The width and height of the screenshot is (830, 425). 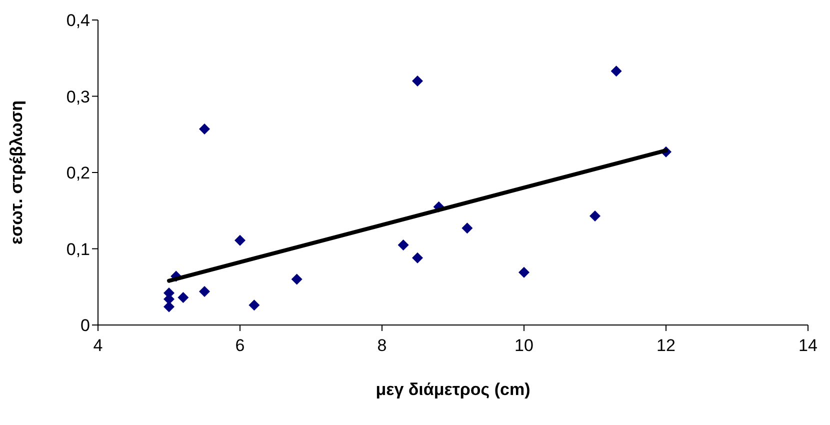 I want to click on x-tick-label: 10, so click(x=524, y=346).